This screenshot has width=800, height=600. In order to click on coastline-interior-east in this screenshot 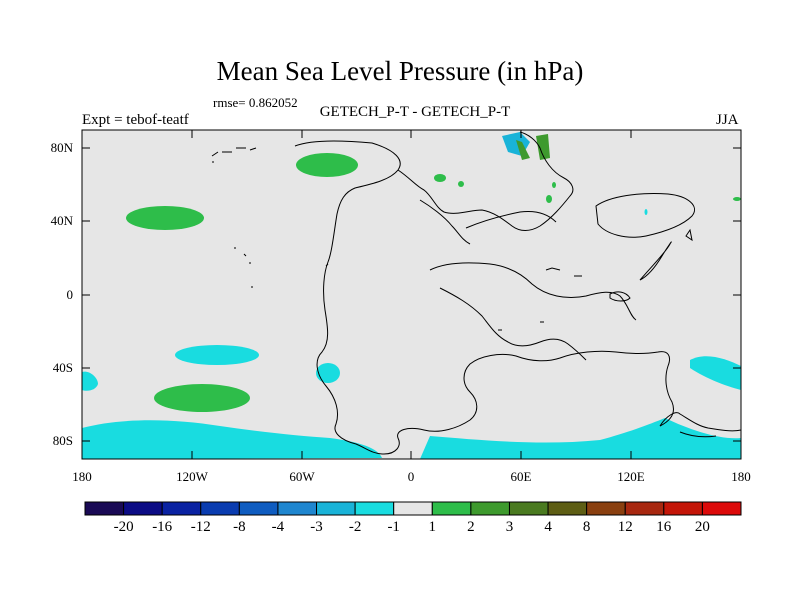, I will do `click(511, 220)`.